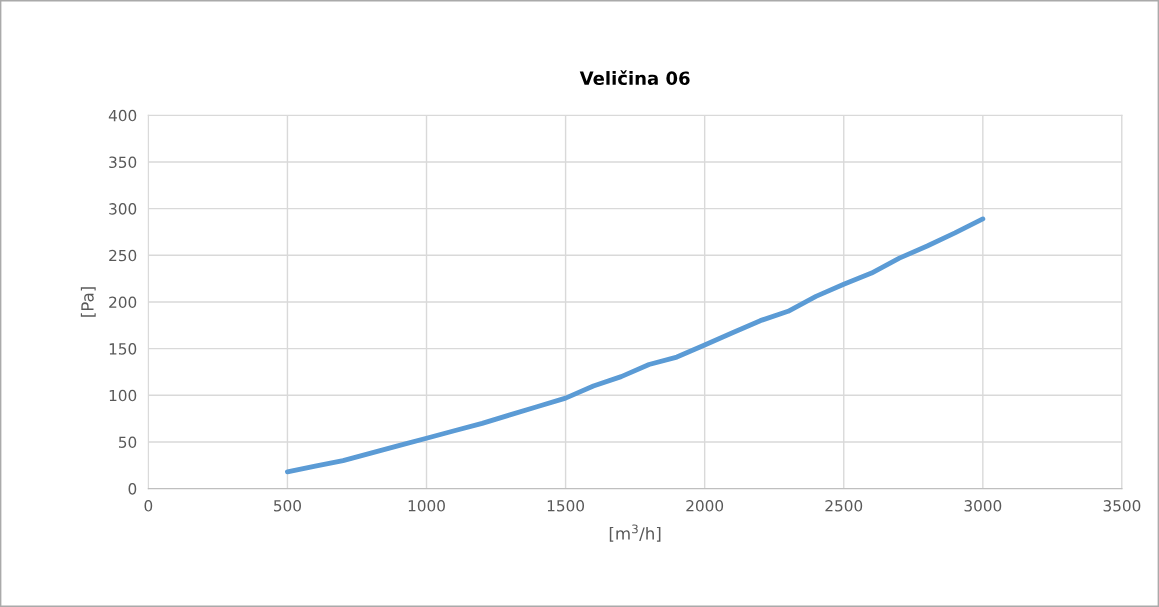 The height and width of the screenshot is (607, 1159). Describe the element at coordinates (983, 506) in the screenshot. I see `x-tick-label: 3000` at that location.